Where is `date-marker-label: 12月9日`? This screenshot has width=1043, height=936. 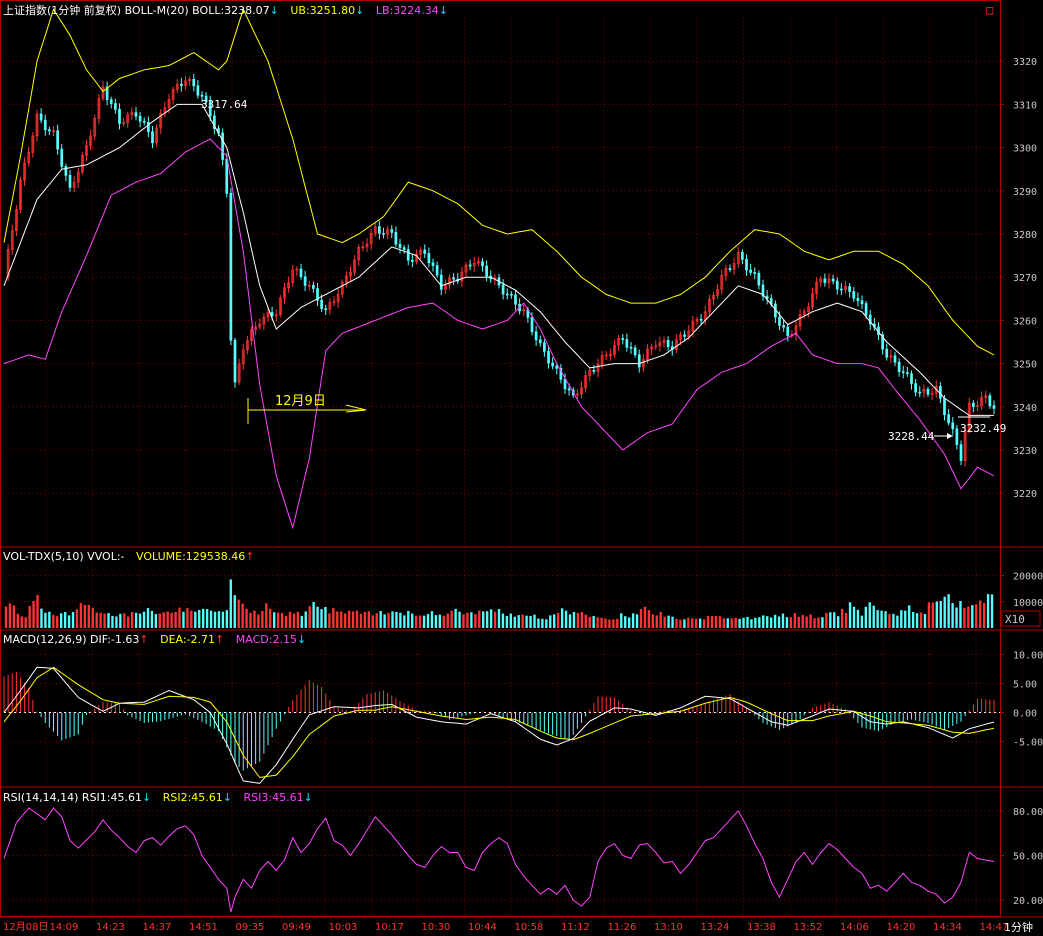 date-marker-label: 12月9日 is located at coordinates (300, 401).